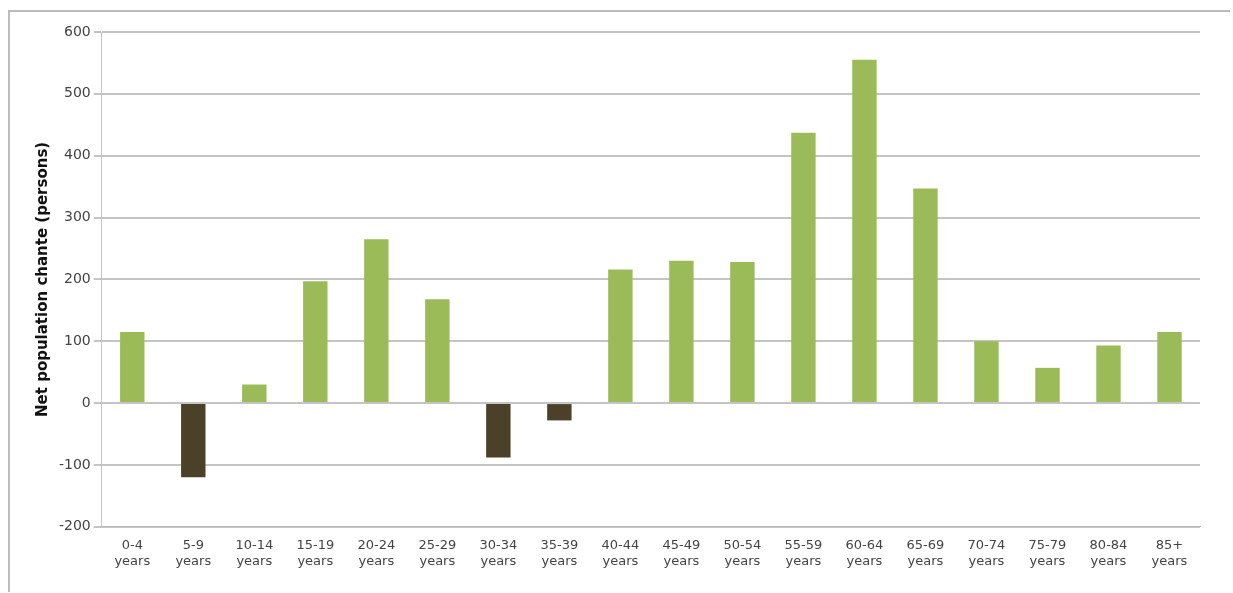 Image resolution: width=1233 pixels, height=593 pixels. What do you see at coordinates (620, 552) in the screenshot?
I see `x-tick-label: 40-44 years` at bounding box center [620, 552].